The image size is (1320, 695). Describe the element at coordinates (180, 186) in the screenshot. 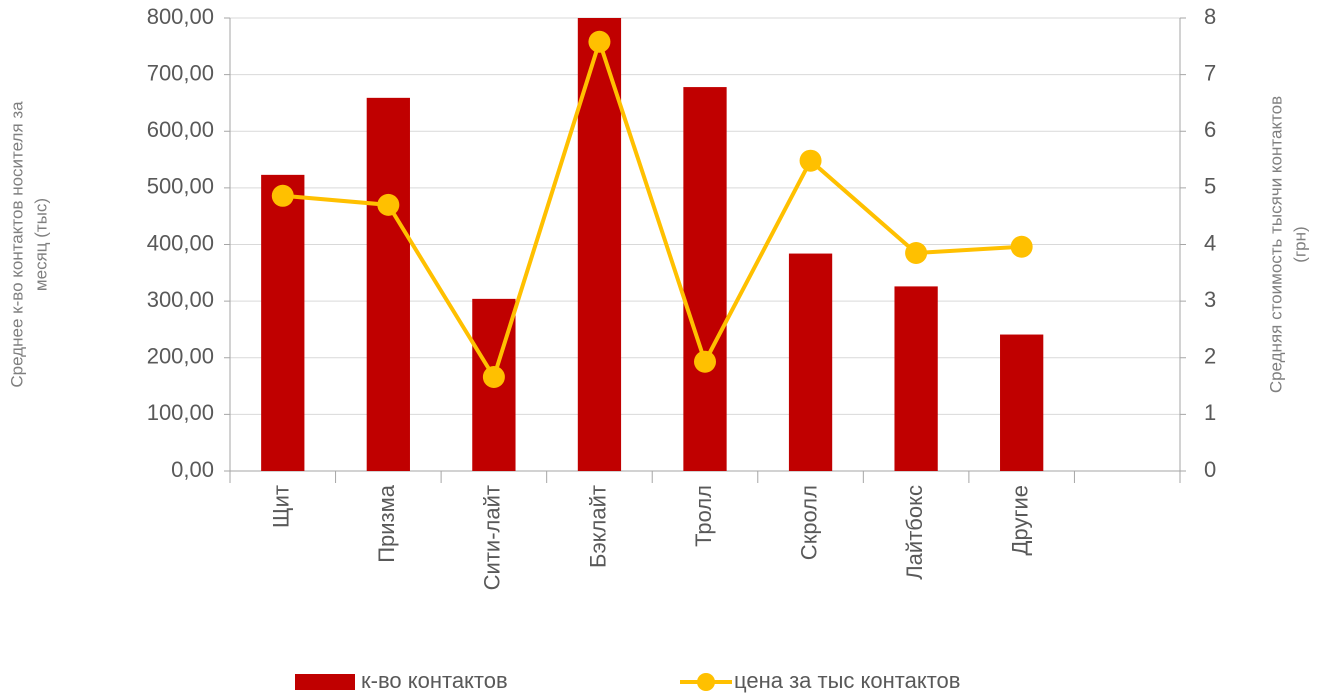

I see `y-tick-label: 500,00` at that location.